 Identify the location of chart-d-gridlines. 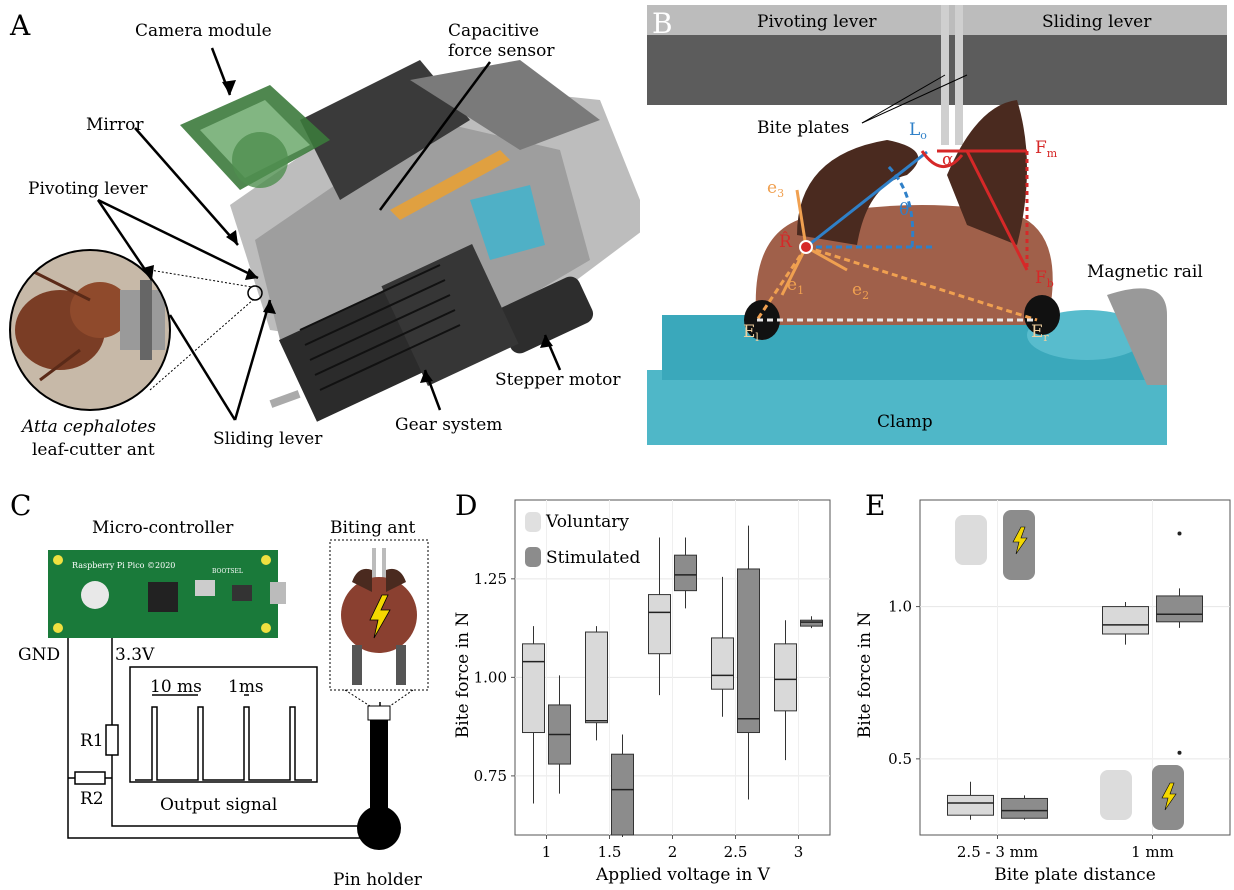
(672, 667).